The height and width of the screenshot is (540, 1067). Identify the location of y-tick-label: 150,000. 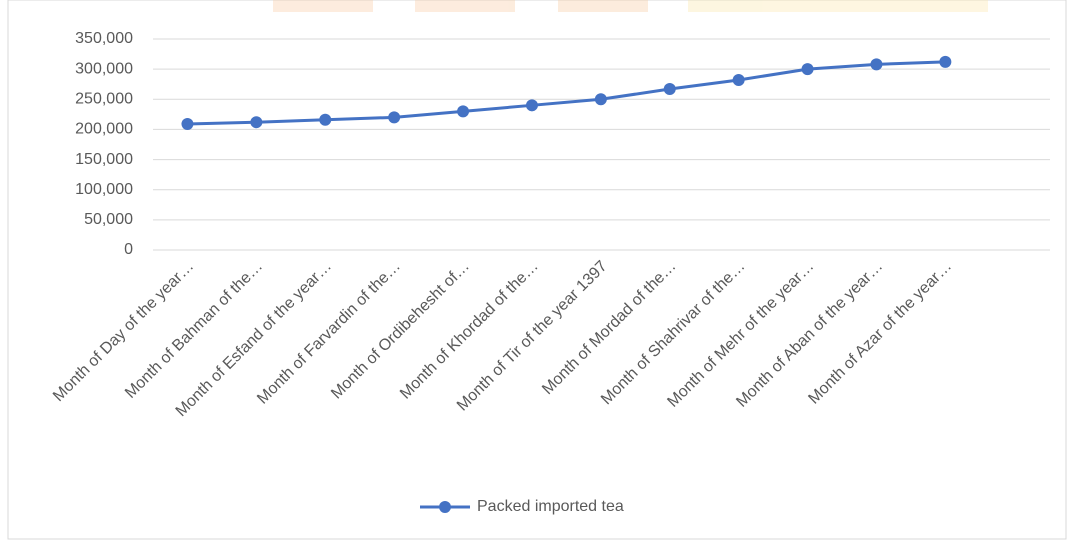
(104, 159).